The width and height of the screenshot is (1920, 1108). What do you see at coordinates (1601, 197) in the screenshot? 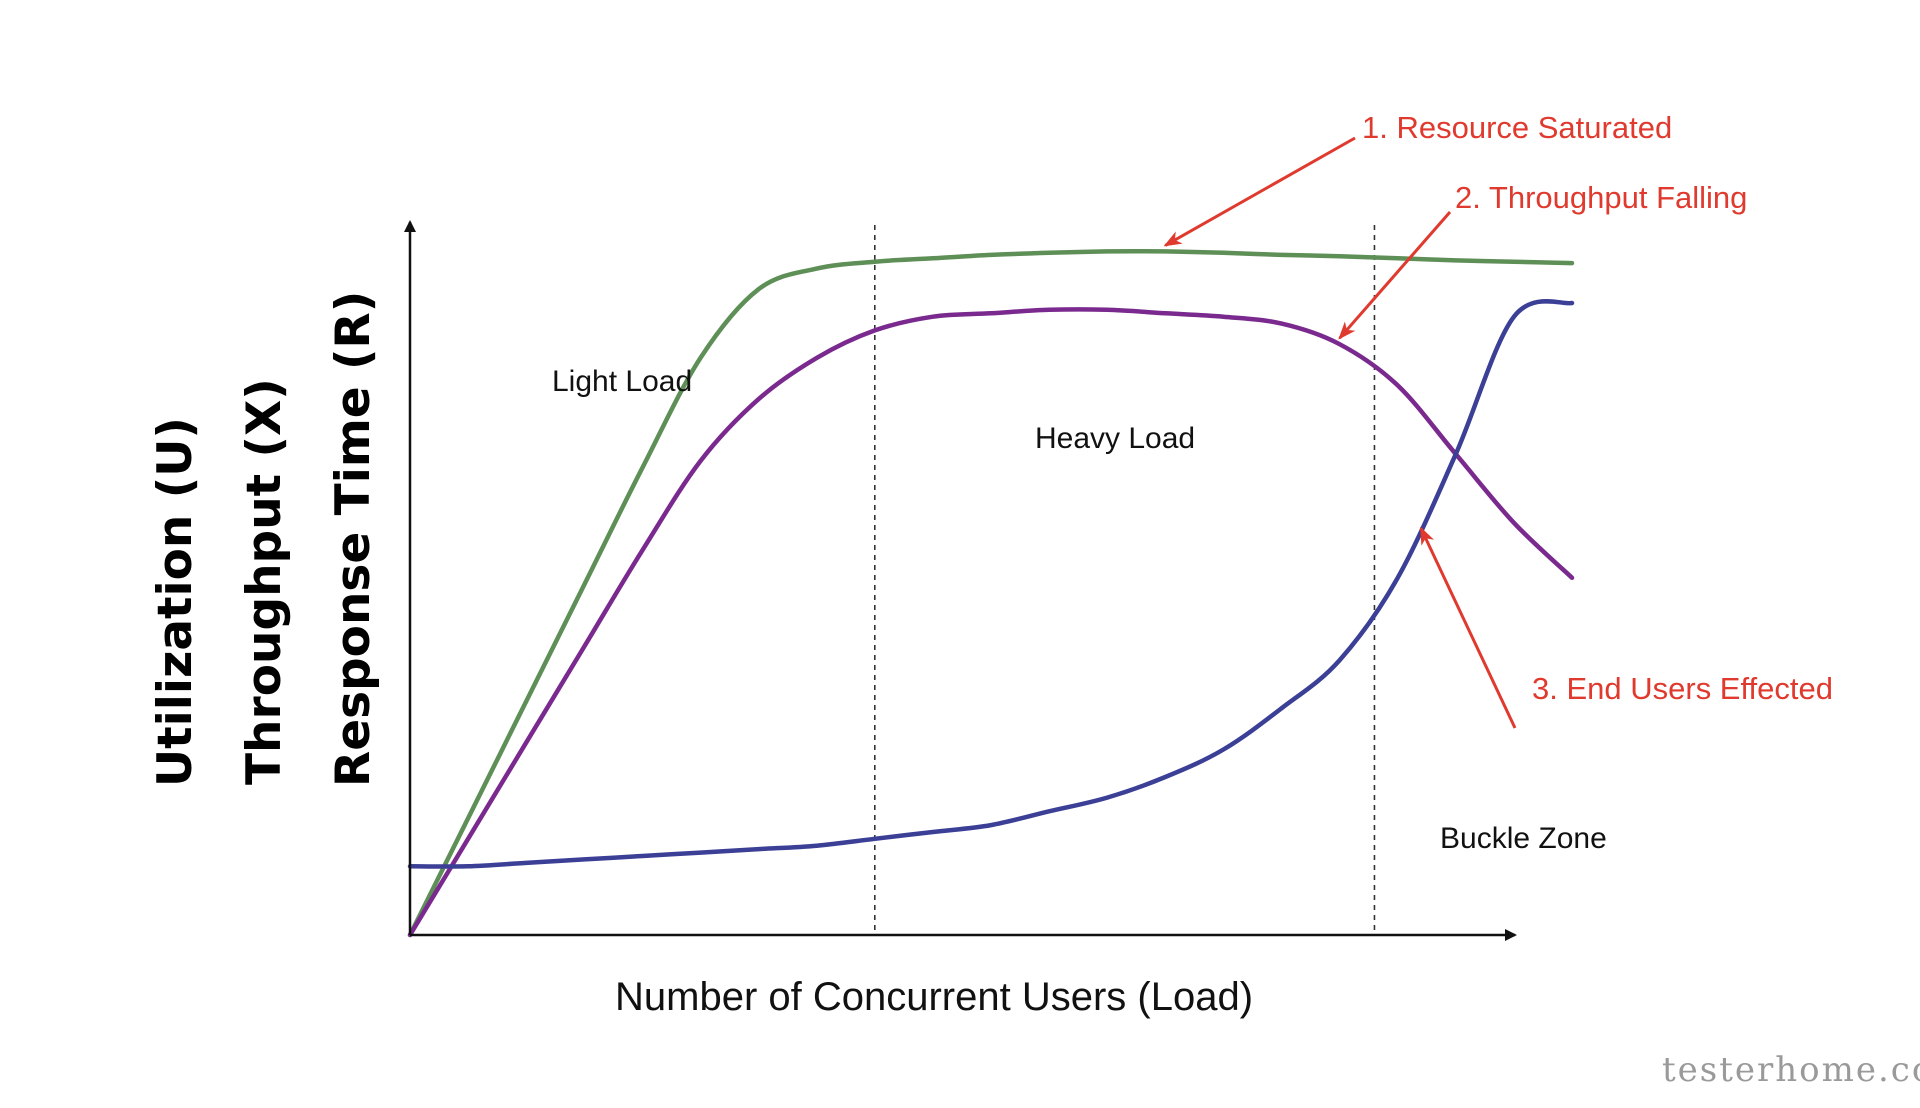
I see `annotation-throughput-falling: 2. Throughput Falling` at bounding box center [1601, 197].